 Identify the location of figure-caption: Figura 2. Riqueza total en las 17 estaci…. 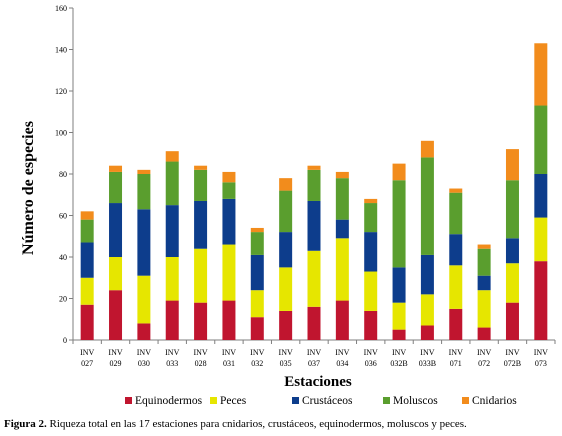
(282, 424).